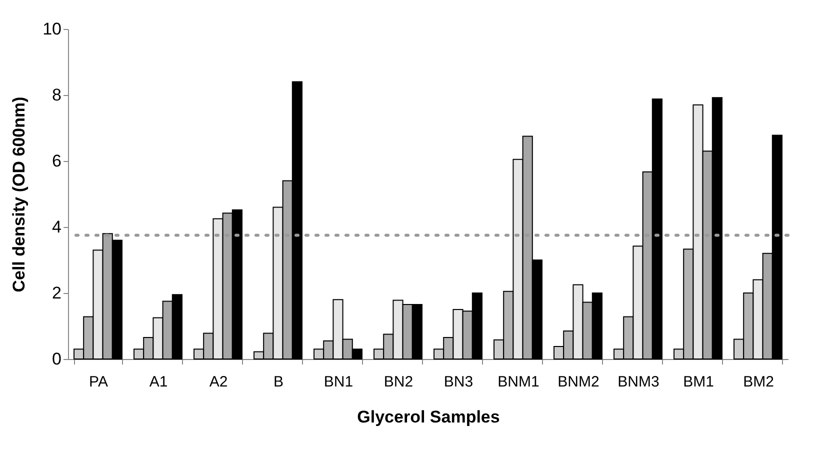 This screenshot has width=831, height=451. What do you see at coordinates (399, 382) in the screenshot?
I see `x-tick-label: BN2` at bounding box center [399, 382].